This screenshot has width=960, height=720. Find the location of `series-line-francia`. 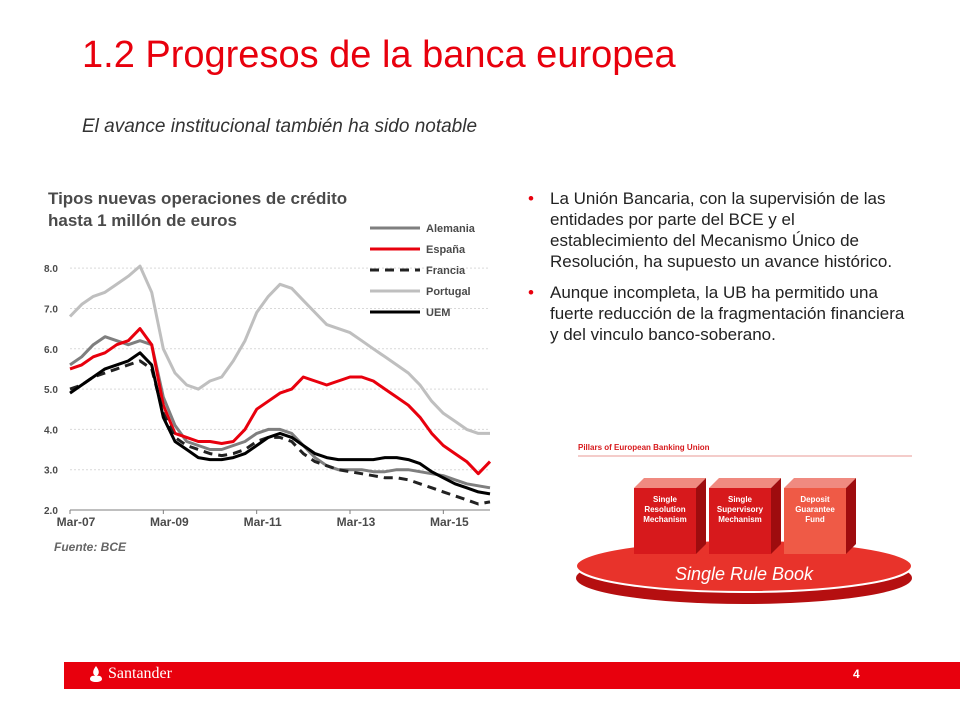

series-line-francia is located at coordinates (280, 432).